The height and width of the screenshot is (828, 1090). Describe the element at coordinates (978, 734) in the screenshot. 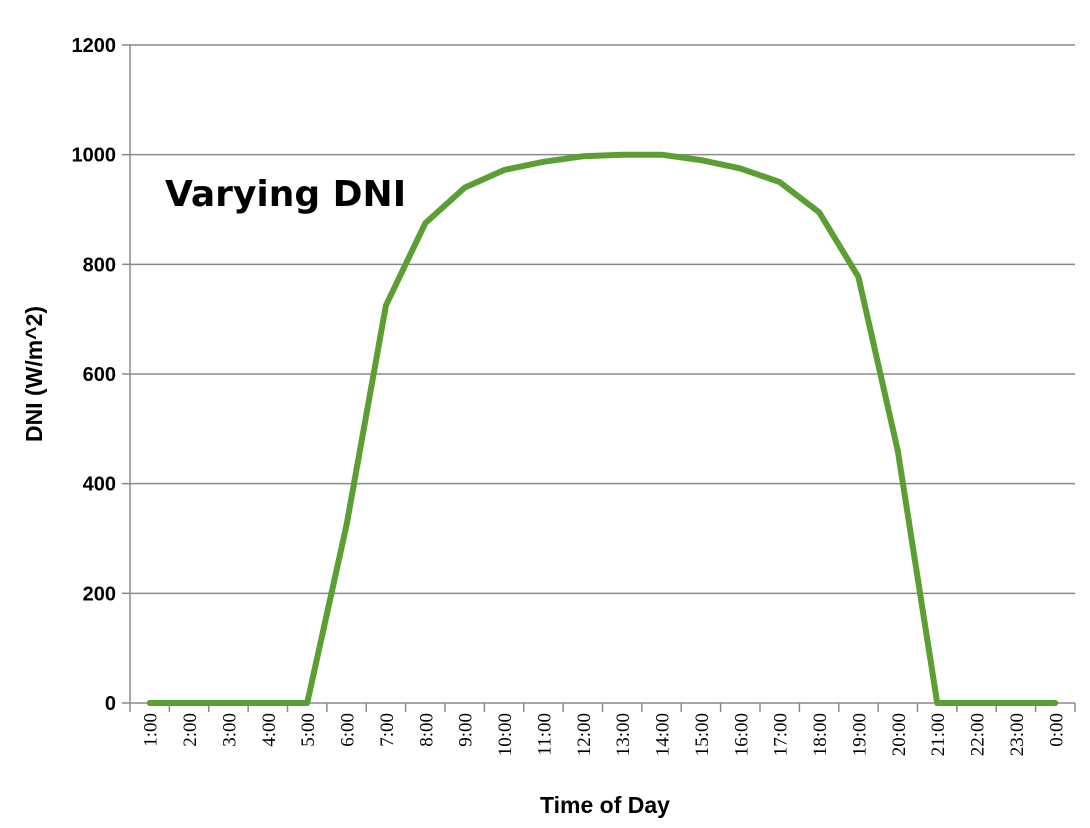

I see `x-tick-label: 22:00` at that location.